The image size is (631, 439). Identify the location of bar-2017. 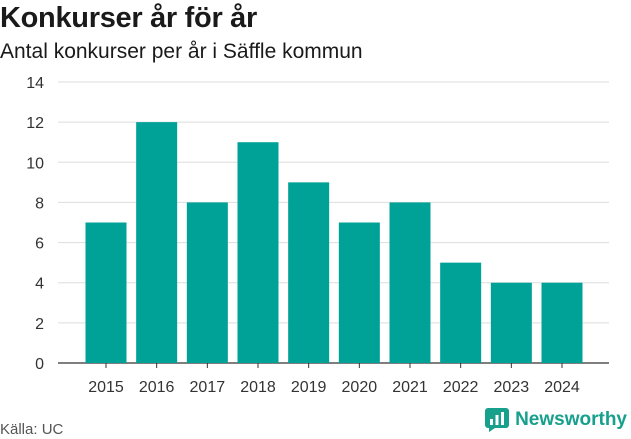
(207, 282).